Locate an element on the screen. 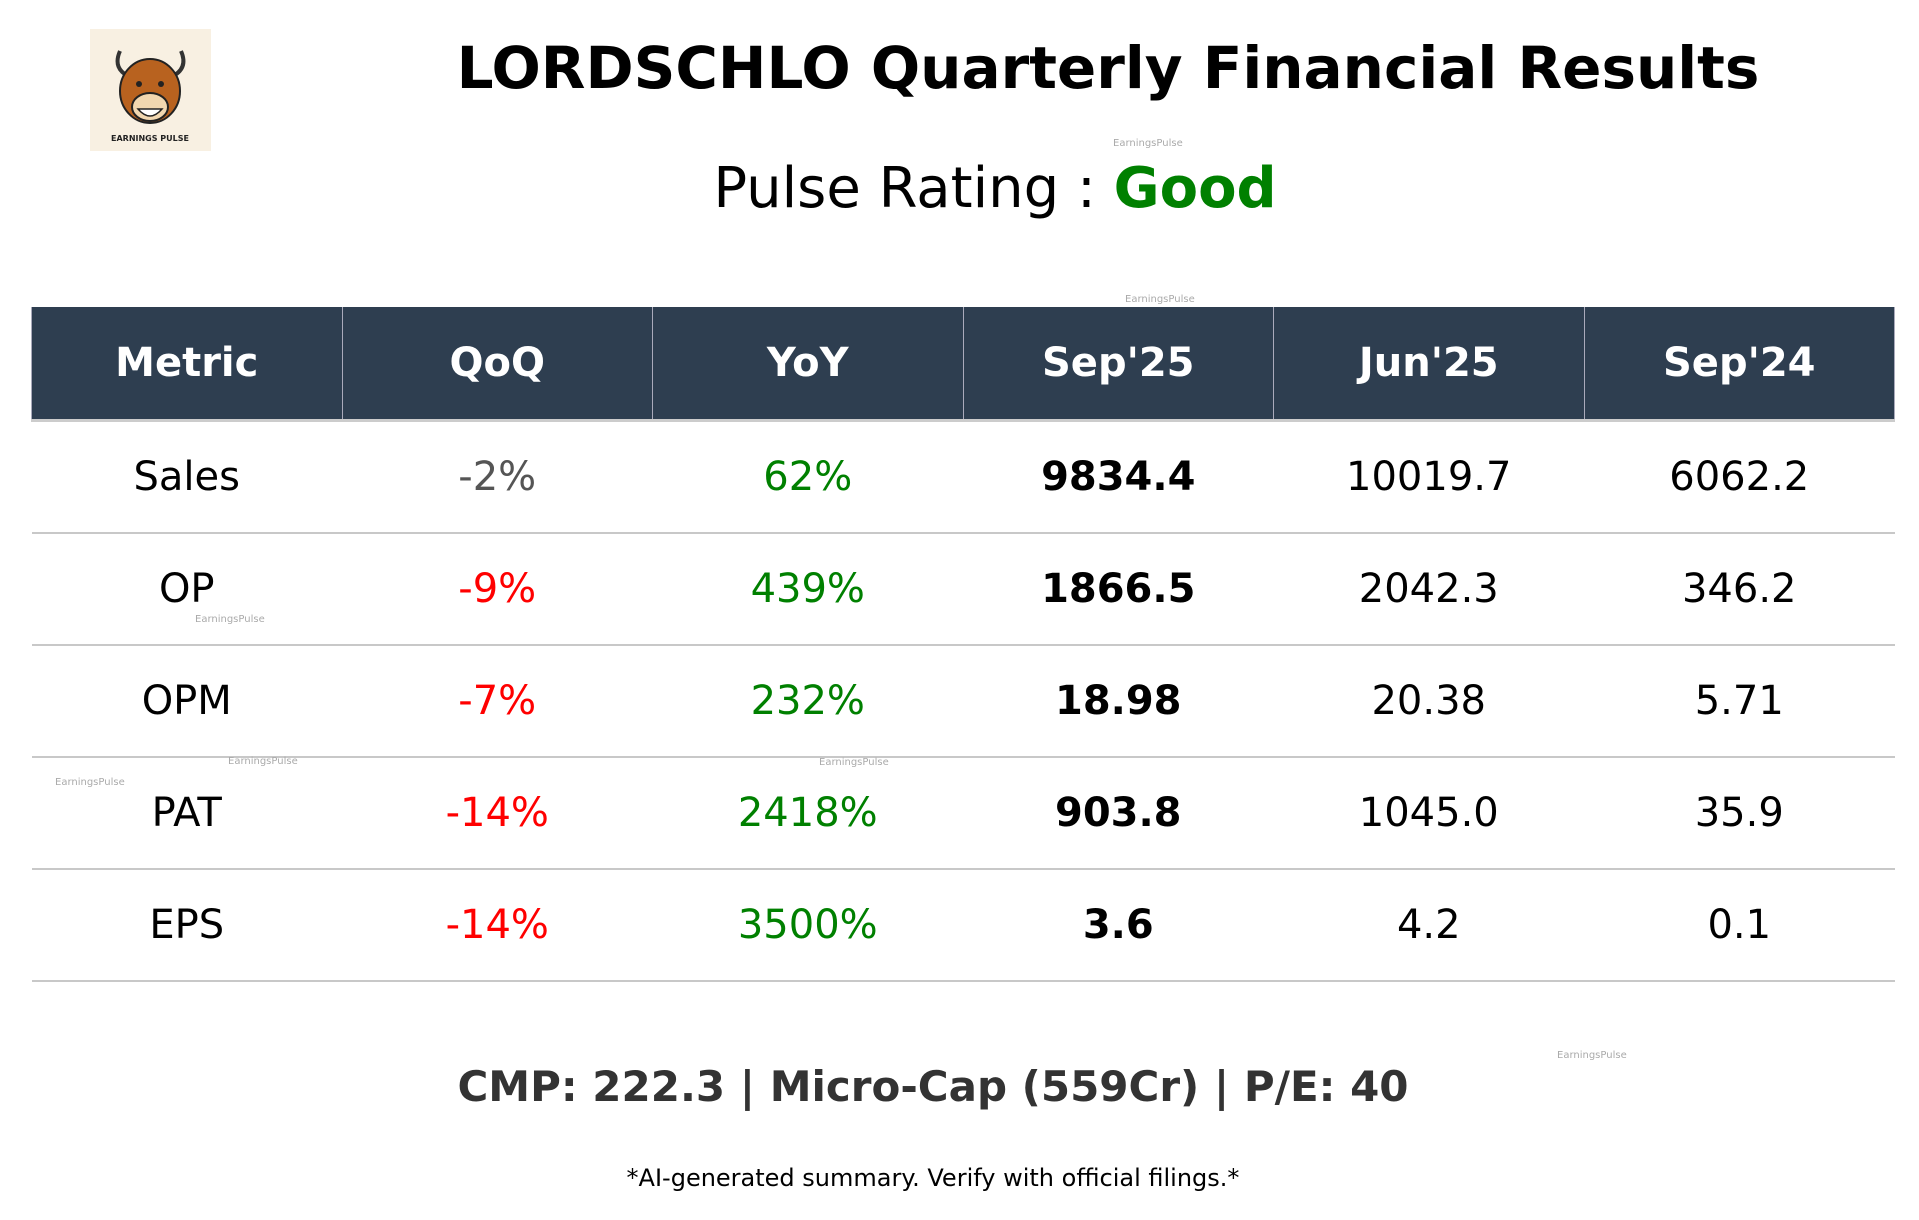 This screenshot has width=1919, height=1220. table-row: OP -9% 439% 1866.5 2042.3 346.2 is located at coordinates (963, 589).